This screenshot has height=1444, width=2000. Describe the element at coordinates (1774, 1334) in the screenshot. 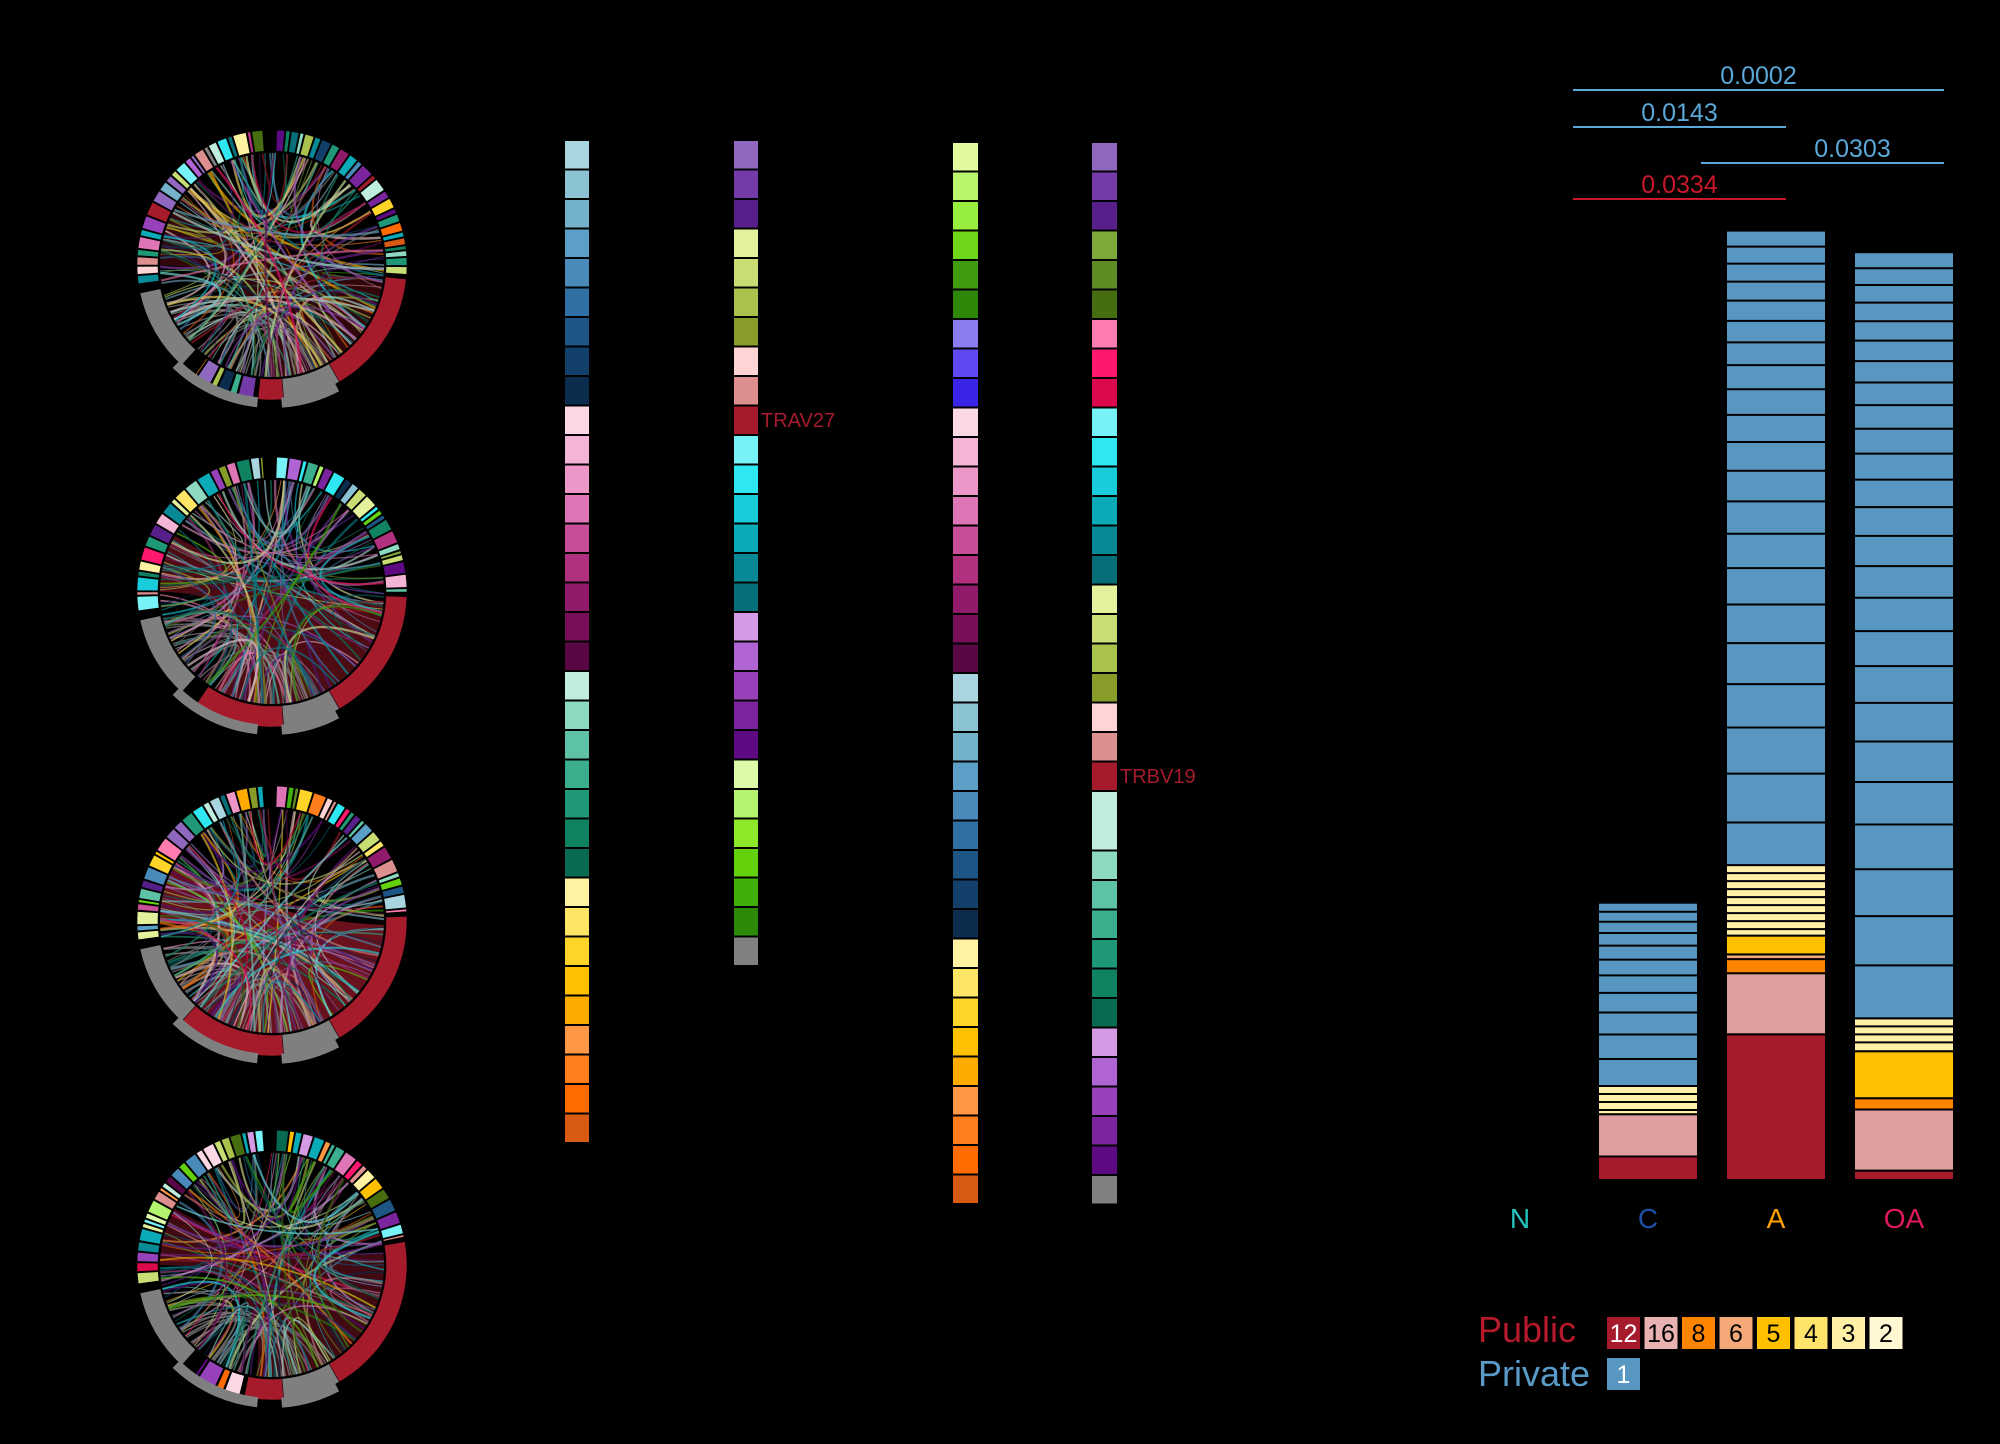

I see `legend-share-count: 5` at that location.